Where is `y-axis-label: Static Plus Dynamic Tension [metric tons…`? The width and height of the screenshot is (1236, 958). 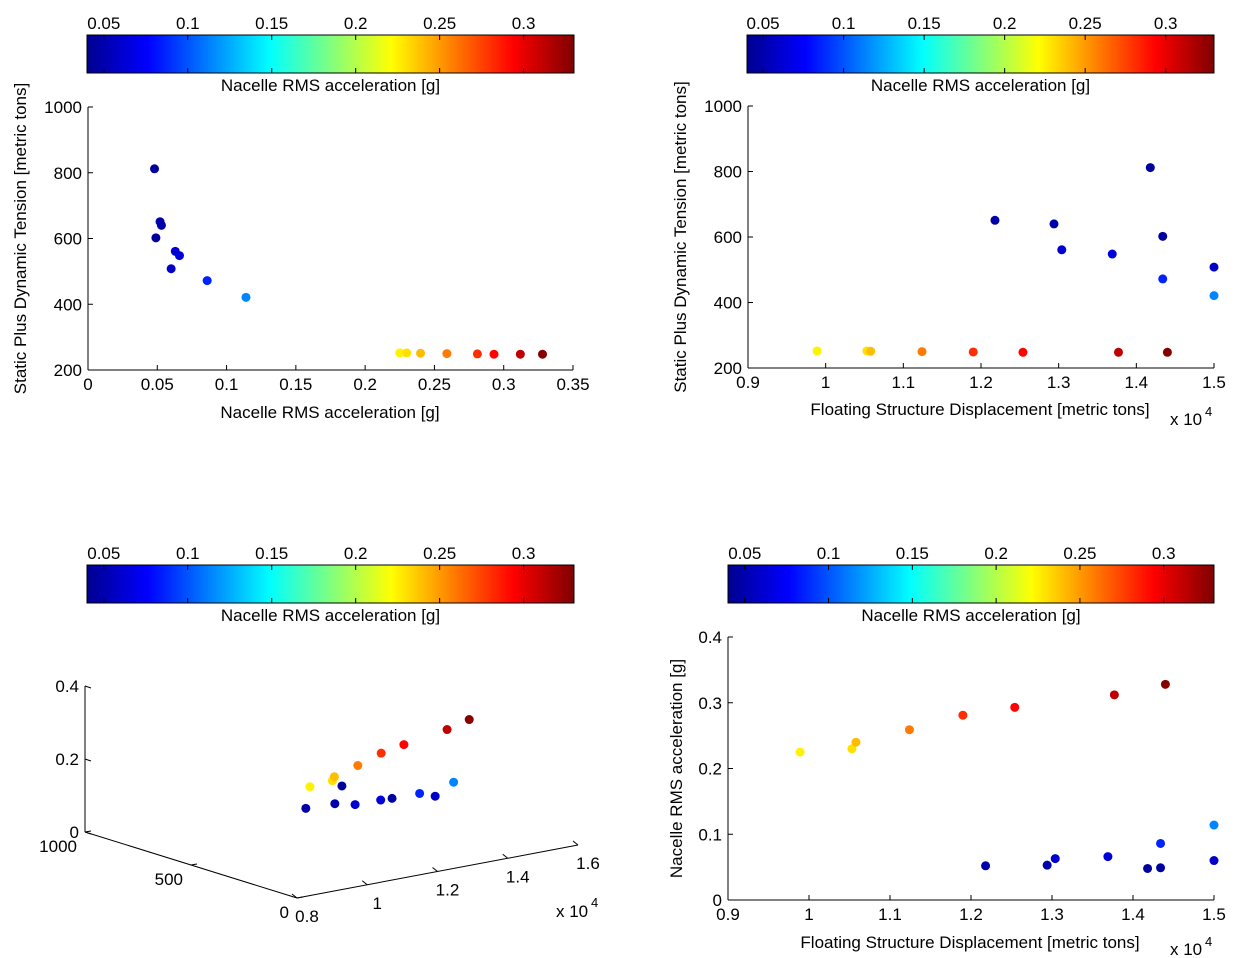
y-axis-label: Static Plus Dynamic Tension [metric tons… is located at coordinates (680, 236).